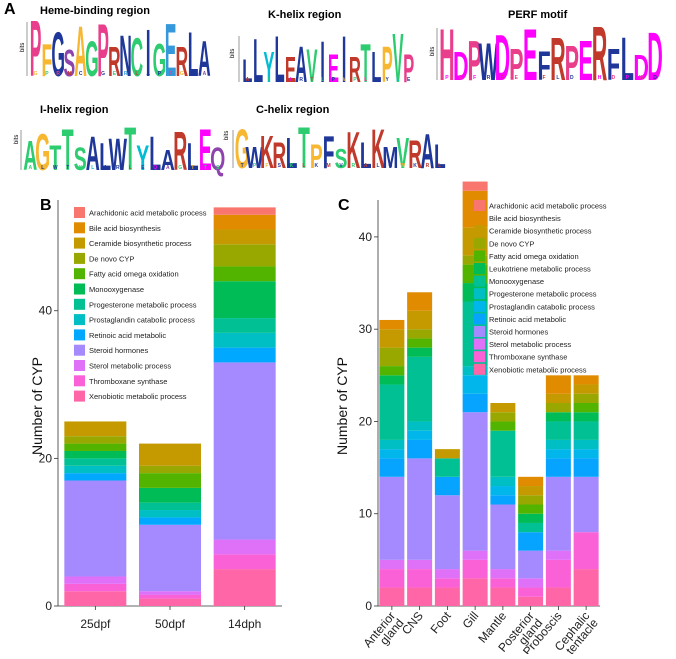 Image resolution: width=676 pixels, height=659 pixels. Describe the element at coordinates (280, 166) in the screenshot. I see `logo-letter-minor: S` at that location.